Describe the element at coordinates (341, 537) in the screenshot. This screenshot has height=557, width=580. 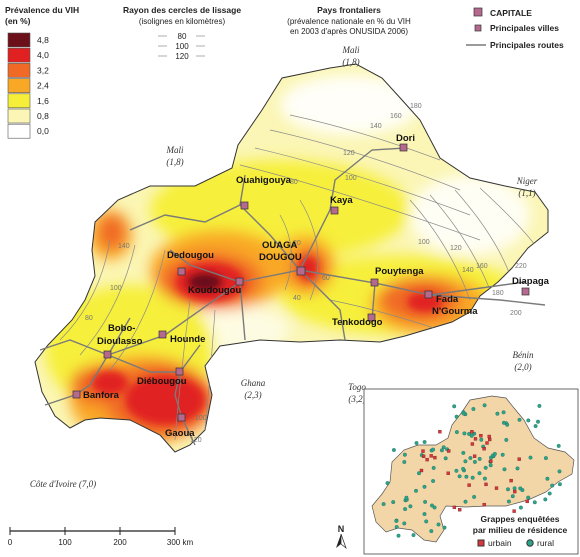
I see `north-arrow-icon: N` at that location.